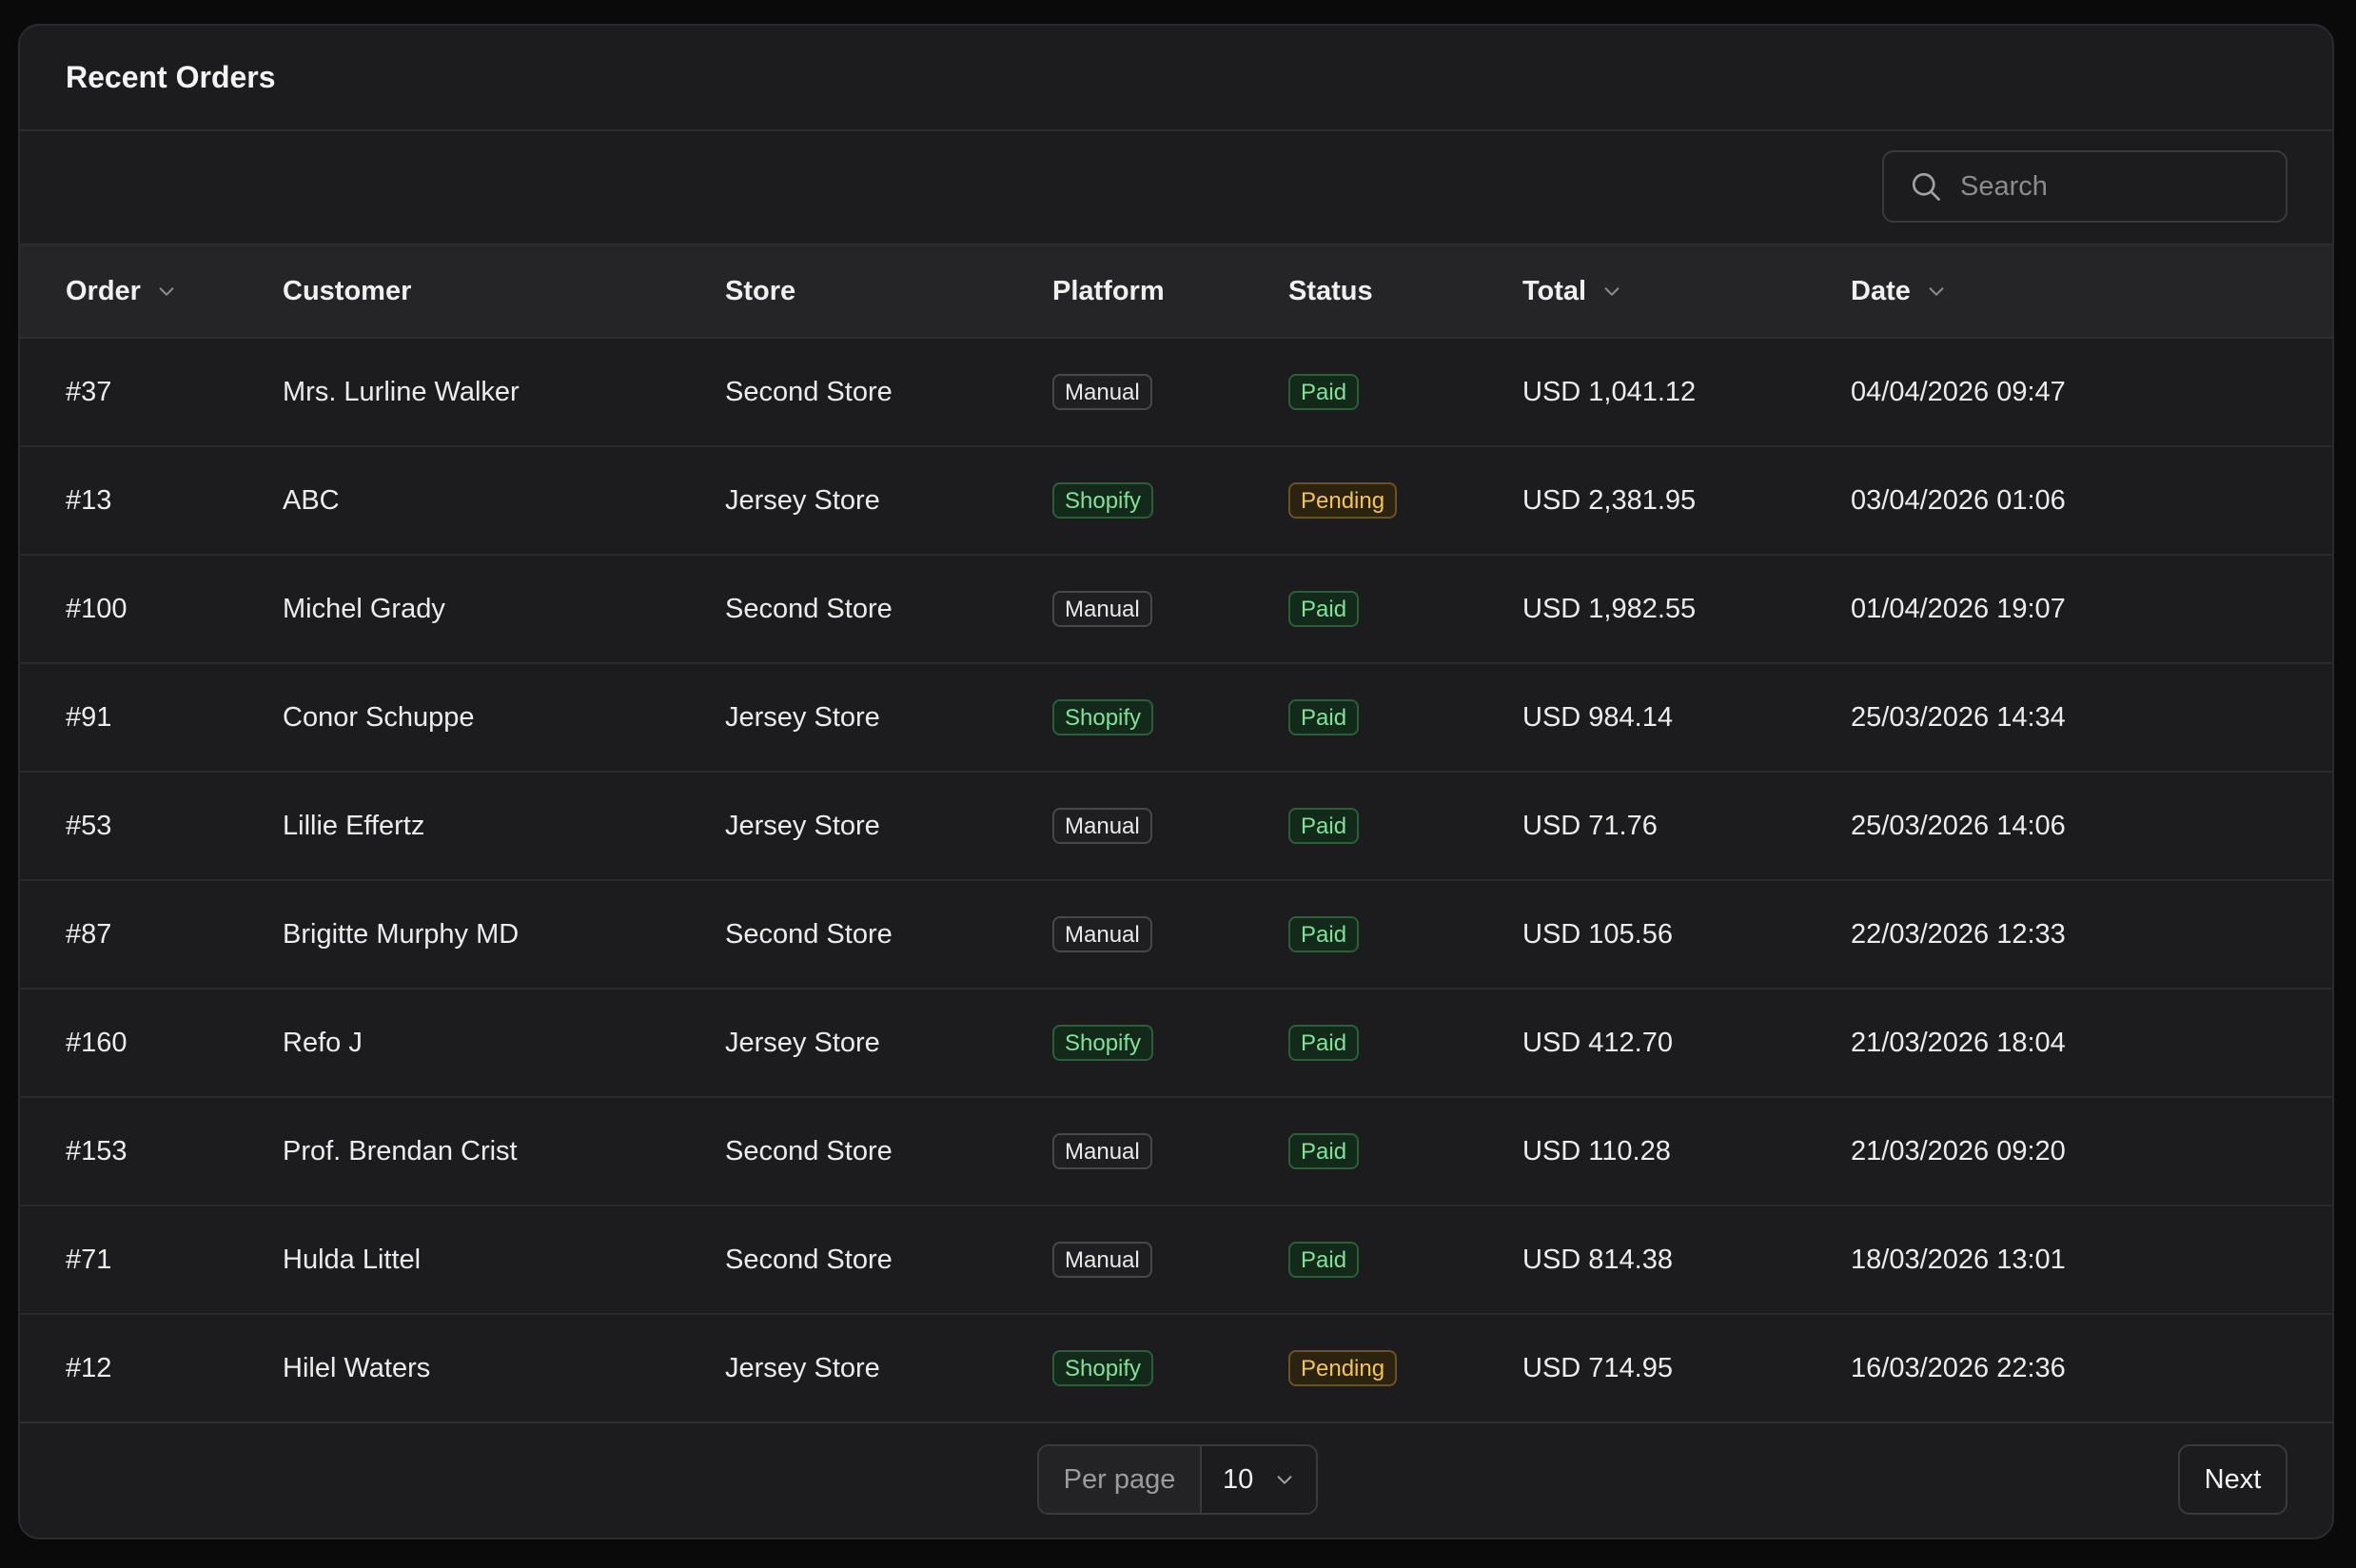 This screenshot has width=2356, height=1568. What do you see at coordinates (151, 501) in the screenshot?
I see `cell-order: #13` at bounding box center [151, 501].